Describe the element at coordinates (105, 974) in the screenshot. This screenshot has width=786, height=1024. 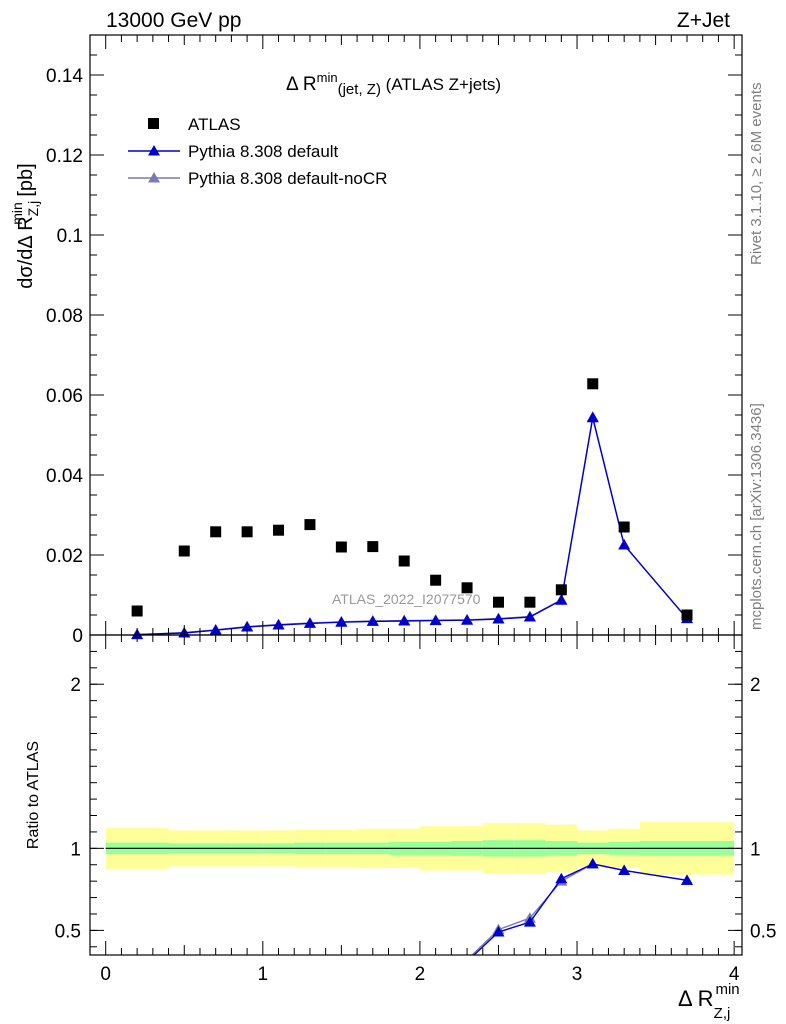
I see `x-tick-label: 0` at that location.